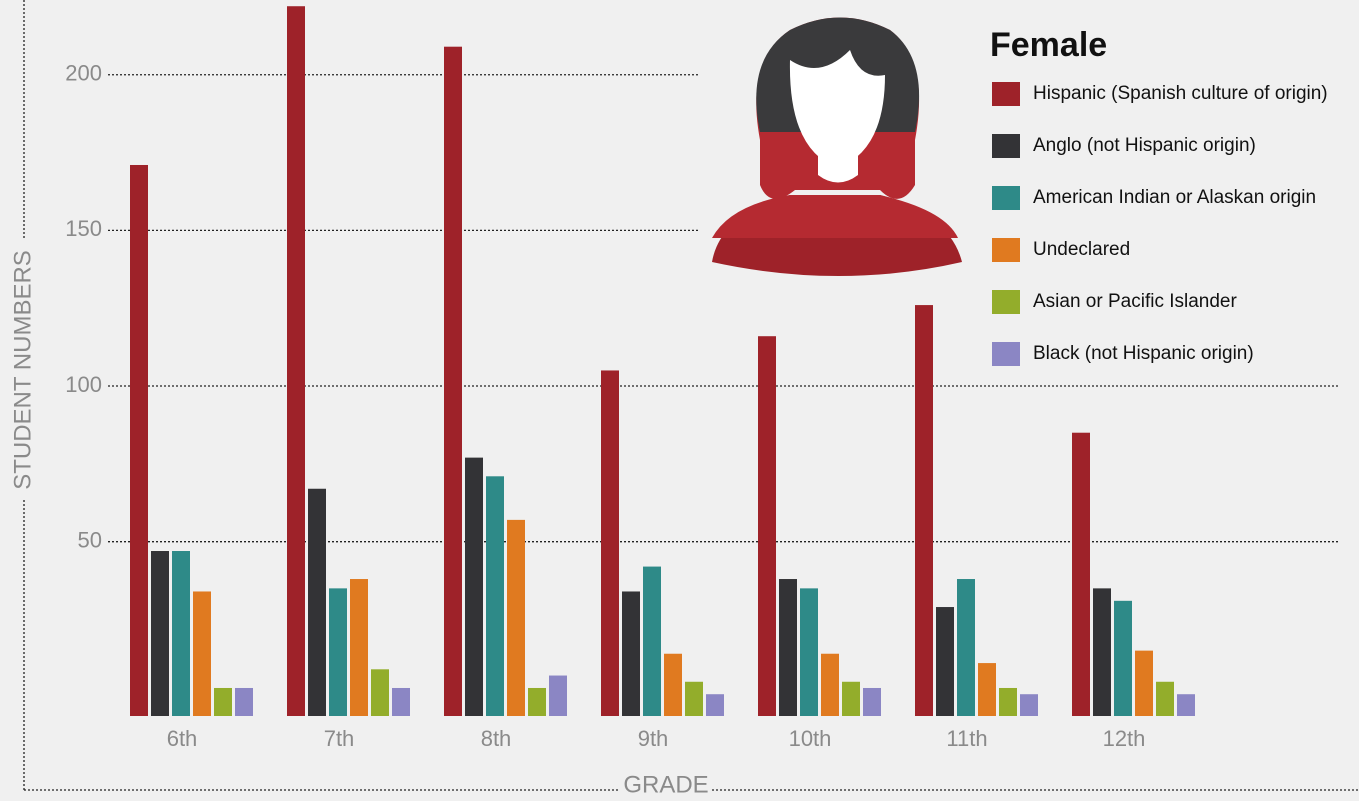 The height and width of the screenshot is (801, 1359). What do you see at coordinates (966, 738) in the screenshot?
I see `x-tick-label: 11th` at bounding box center [966, 738].